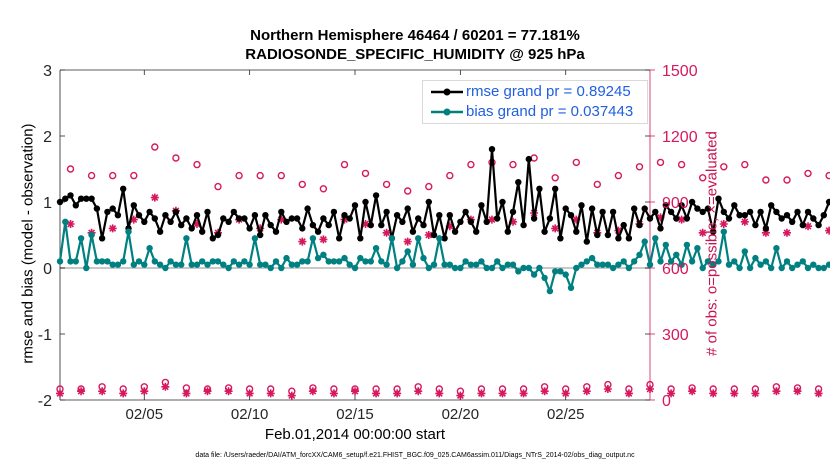  Describe the element at coordinates (550, 111) in the screenshot. I see `legend-label-bias: bias grand pr = 0.037443` at that location.